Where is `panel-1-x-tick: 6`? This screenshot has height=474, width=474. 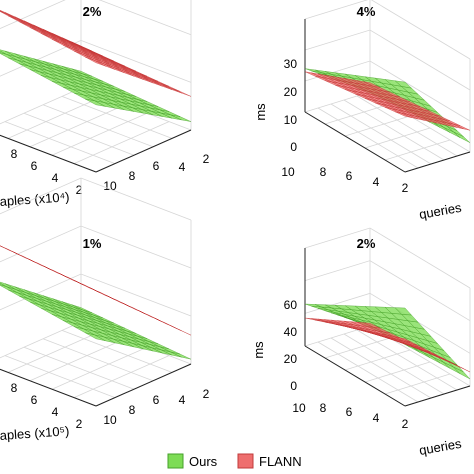 panel-1-x-tick: 6 is located at coordinates (34, 166).